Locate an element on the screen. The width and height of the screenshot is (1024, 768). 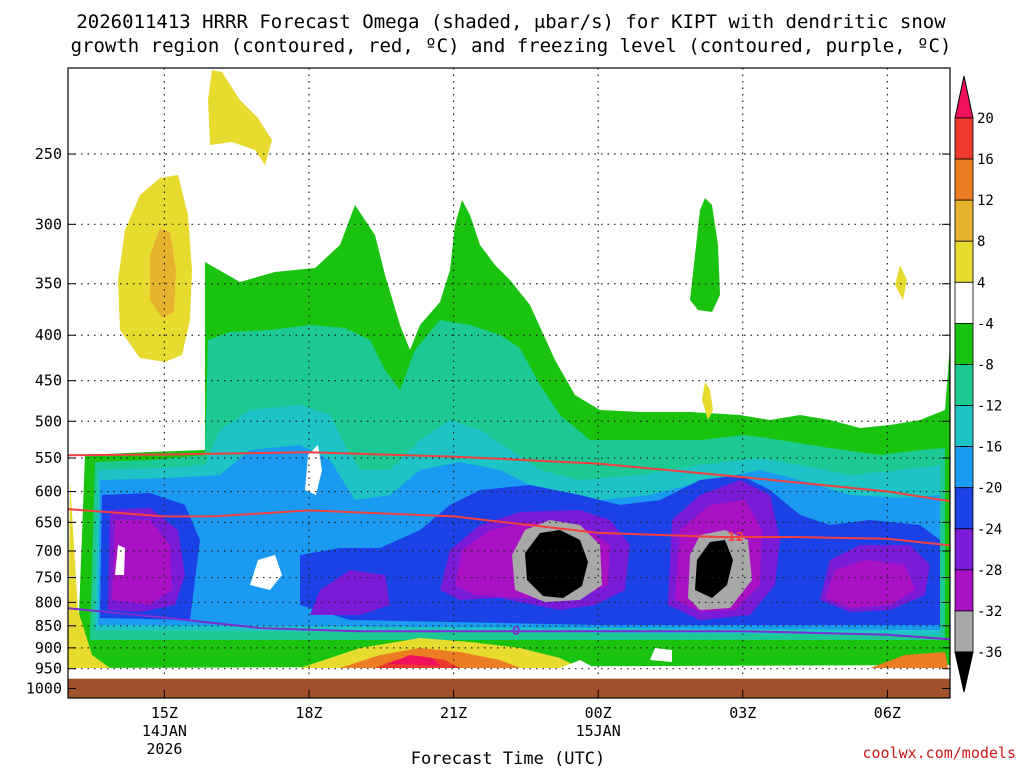
colorbar-cap-bottom is located at coordinates (964, 672).